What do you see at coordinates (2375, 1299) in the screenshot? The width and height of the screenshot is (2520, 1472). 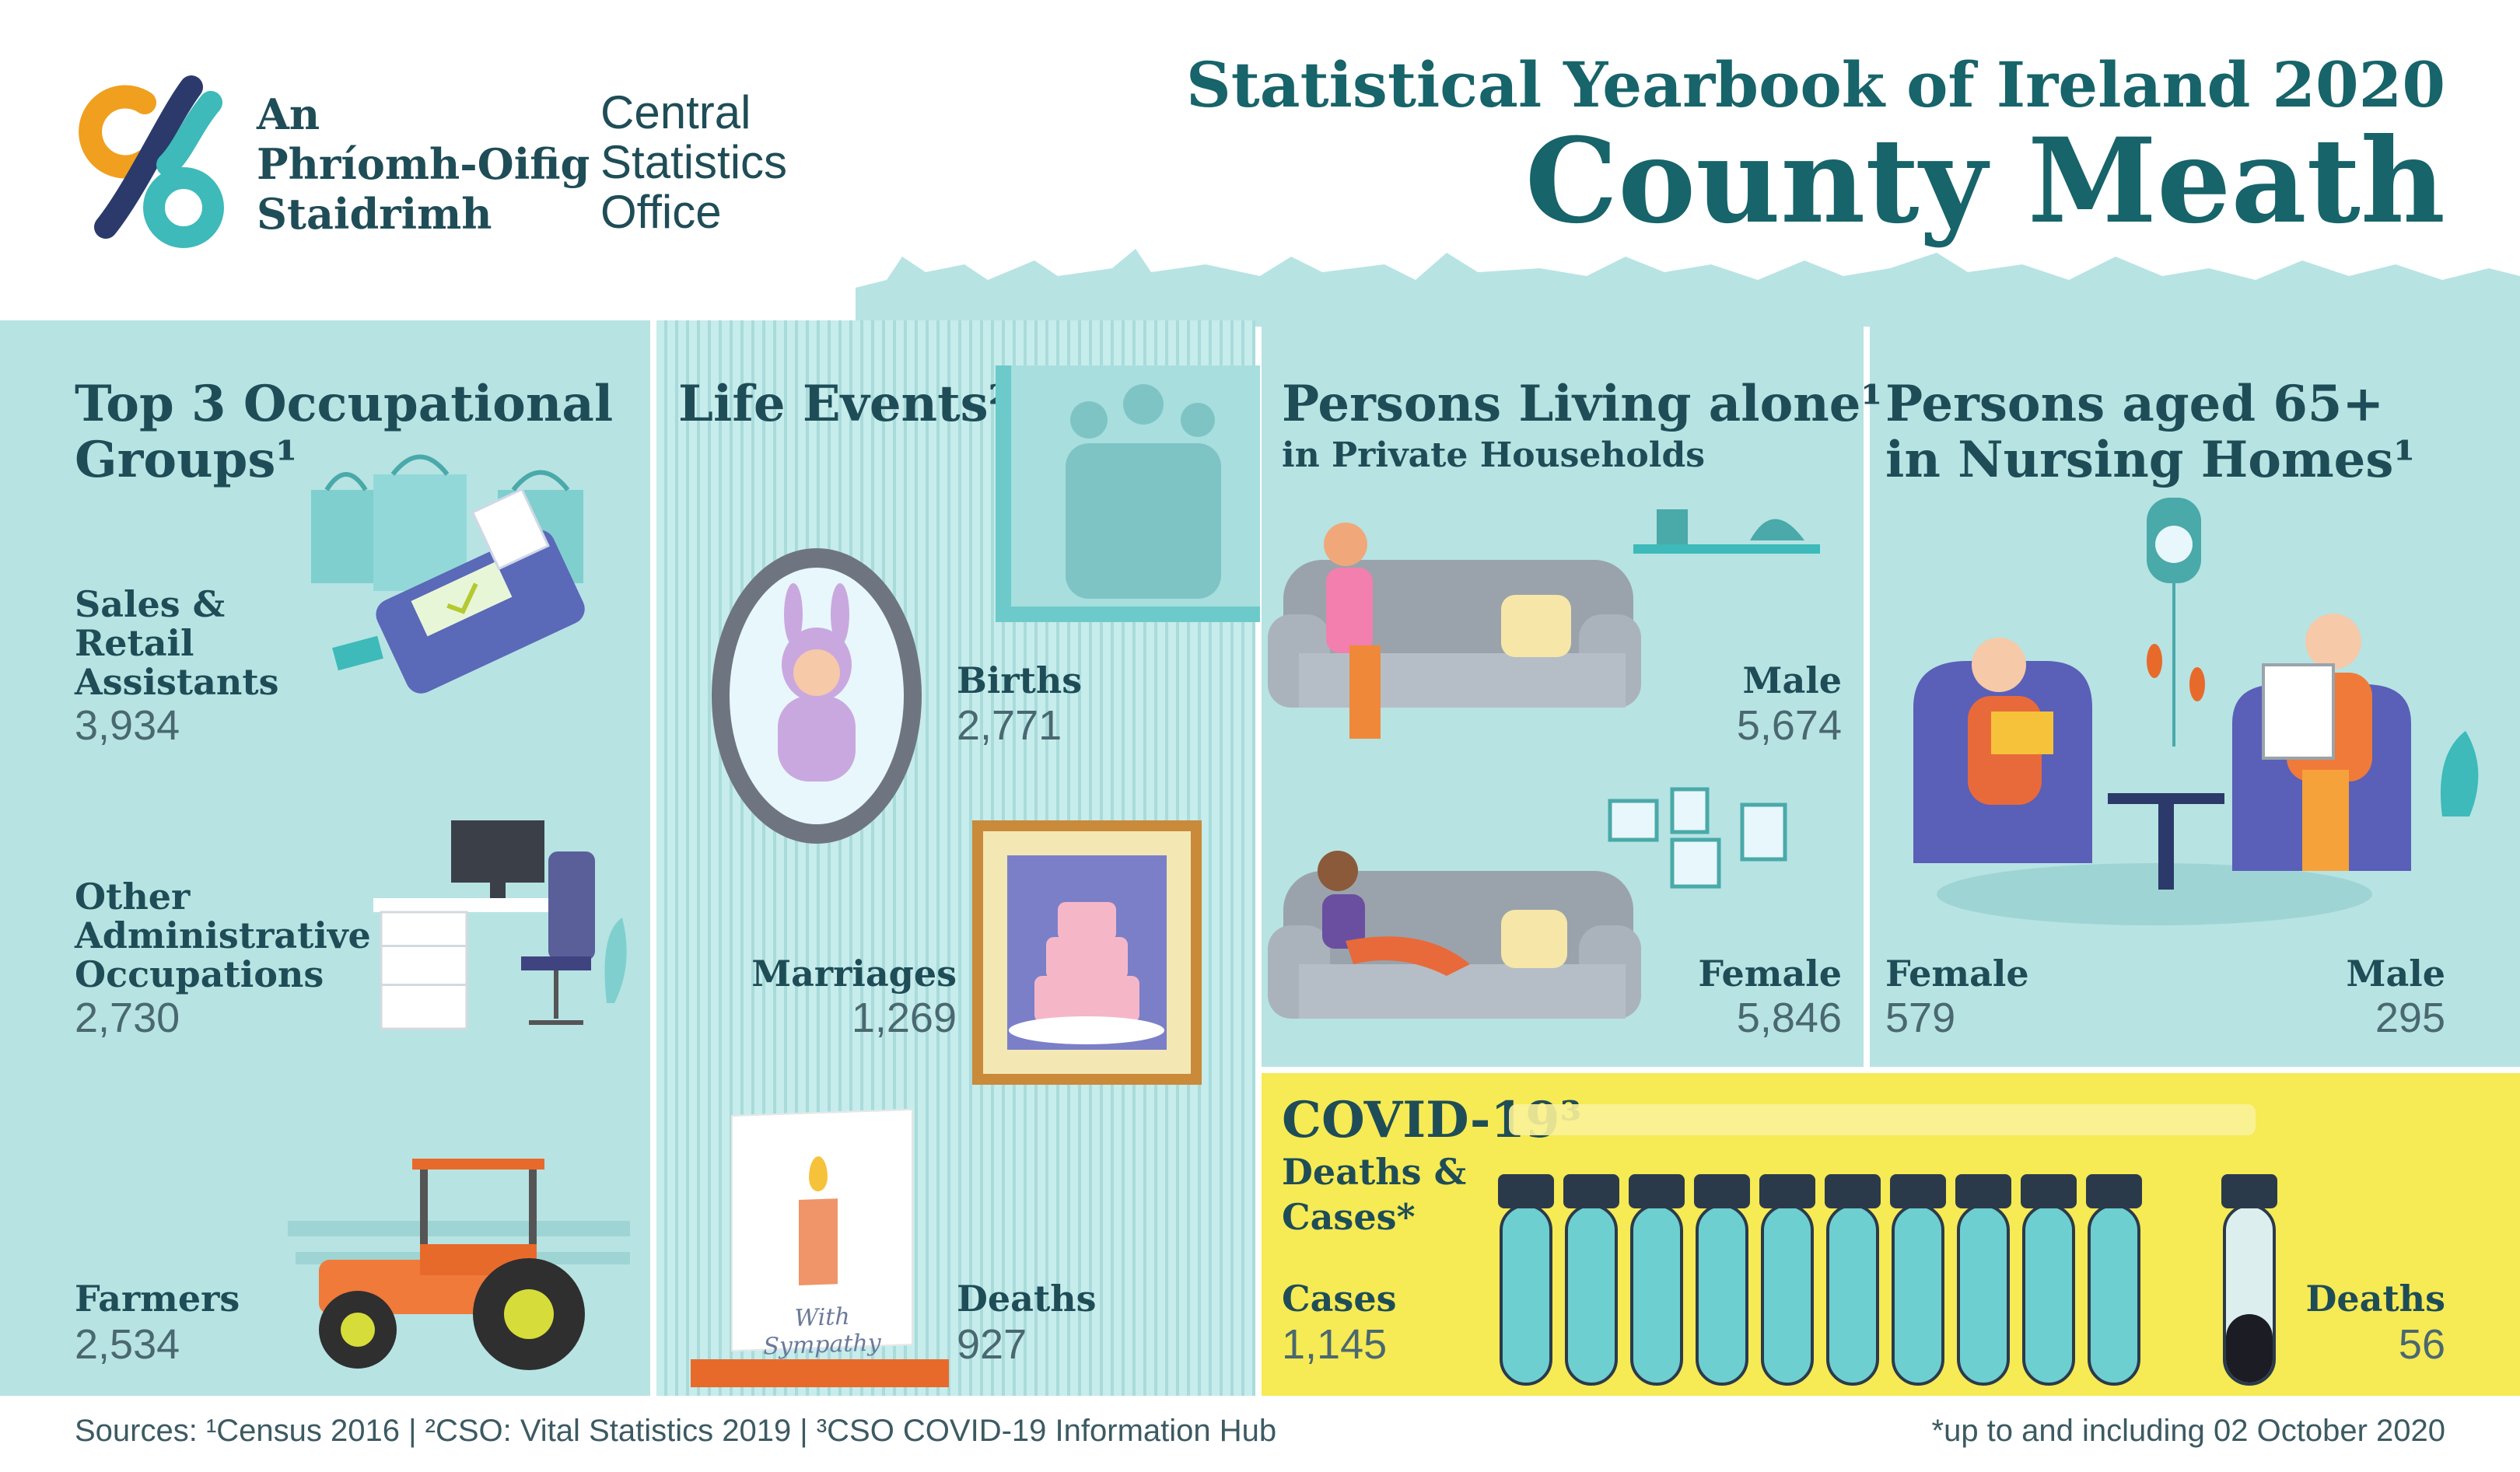 I see `covid-deaths-label: Deaths` at bounding box center [2375, 1299].